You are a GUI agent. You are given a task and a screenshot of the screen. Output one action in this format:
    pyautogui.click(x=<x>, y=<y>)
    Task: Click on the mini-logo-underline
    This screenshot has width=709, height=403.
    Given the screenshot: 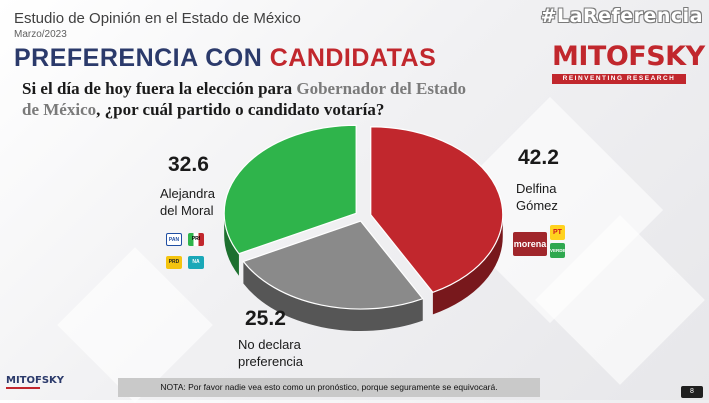 What is the action you would take?
    pyautogui.click(x=23, y=388)
    